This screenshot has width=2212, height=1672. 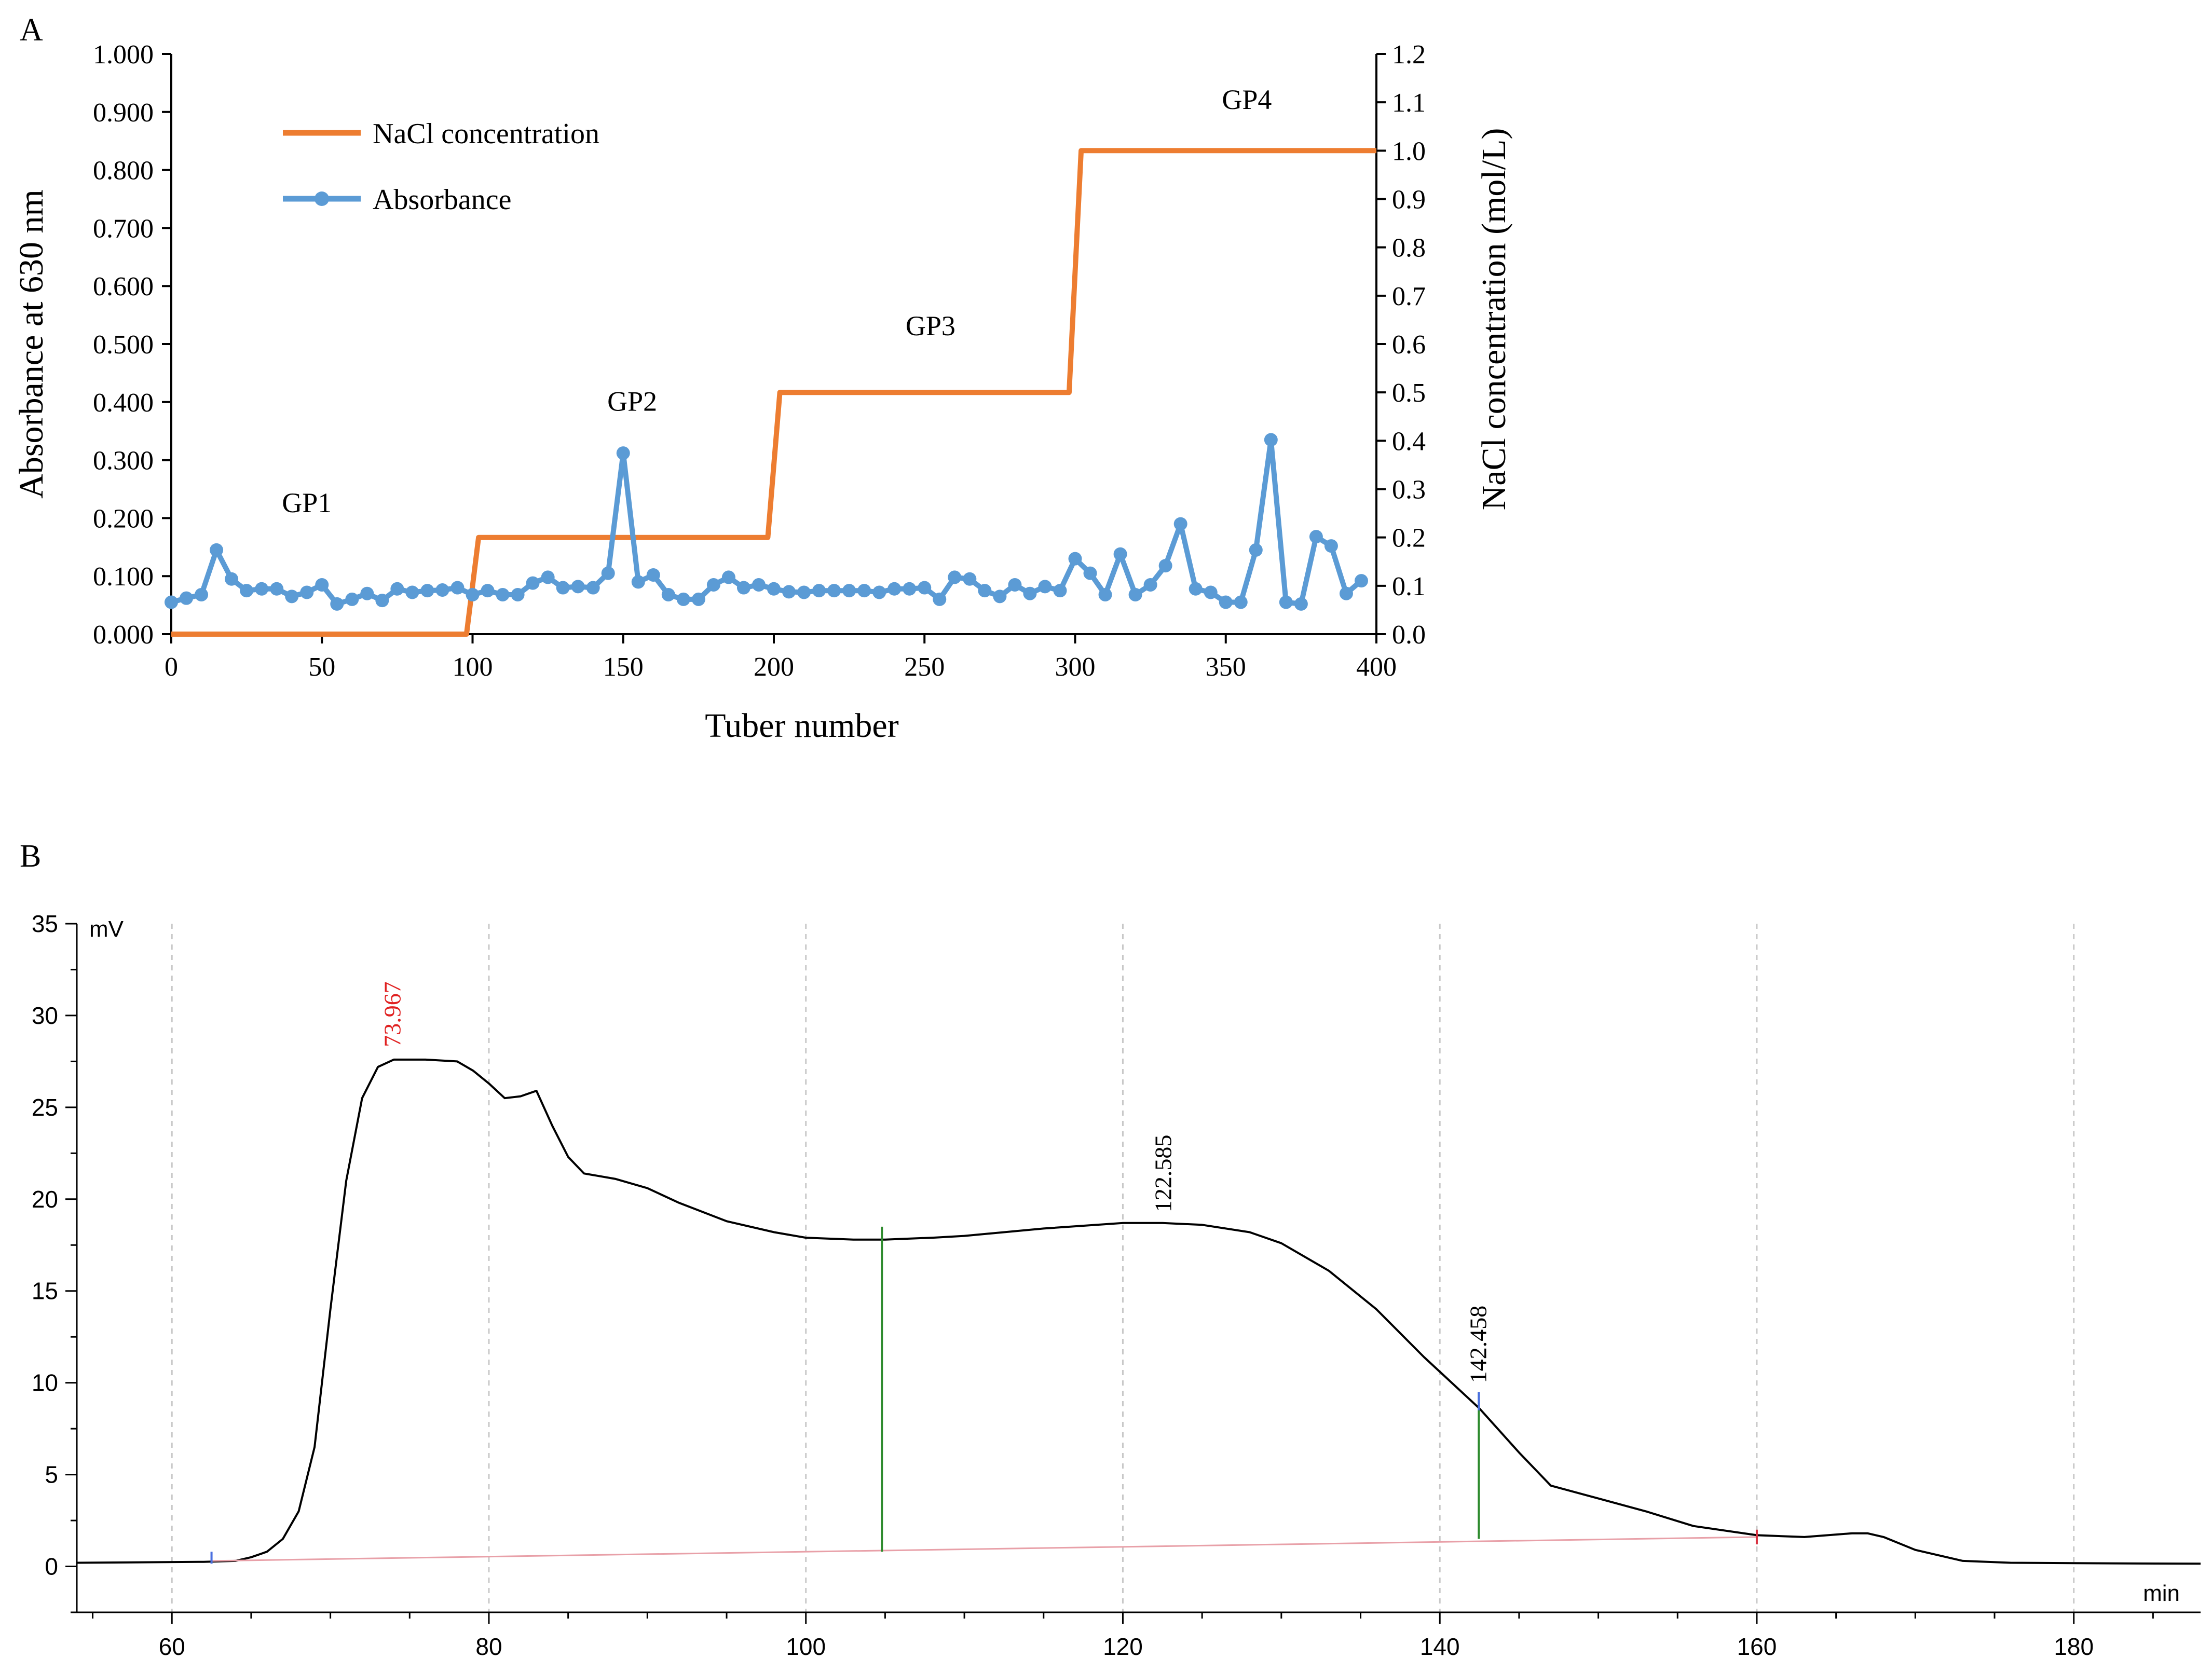 I want to click on panel-b-label: B, so click(x=30, y=856).